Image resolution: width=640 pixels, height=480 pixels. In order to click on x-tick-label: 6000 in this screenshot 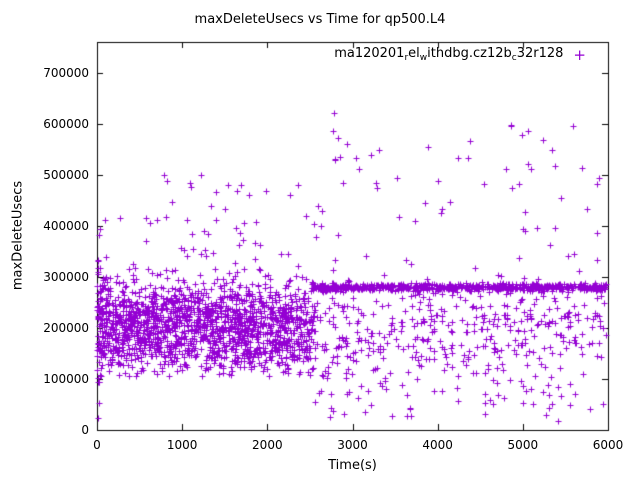, I will do `click(608, 445)`.